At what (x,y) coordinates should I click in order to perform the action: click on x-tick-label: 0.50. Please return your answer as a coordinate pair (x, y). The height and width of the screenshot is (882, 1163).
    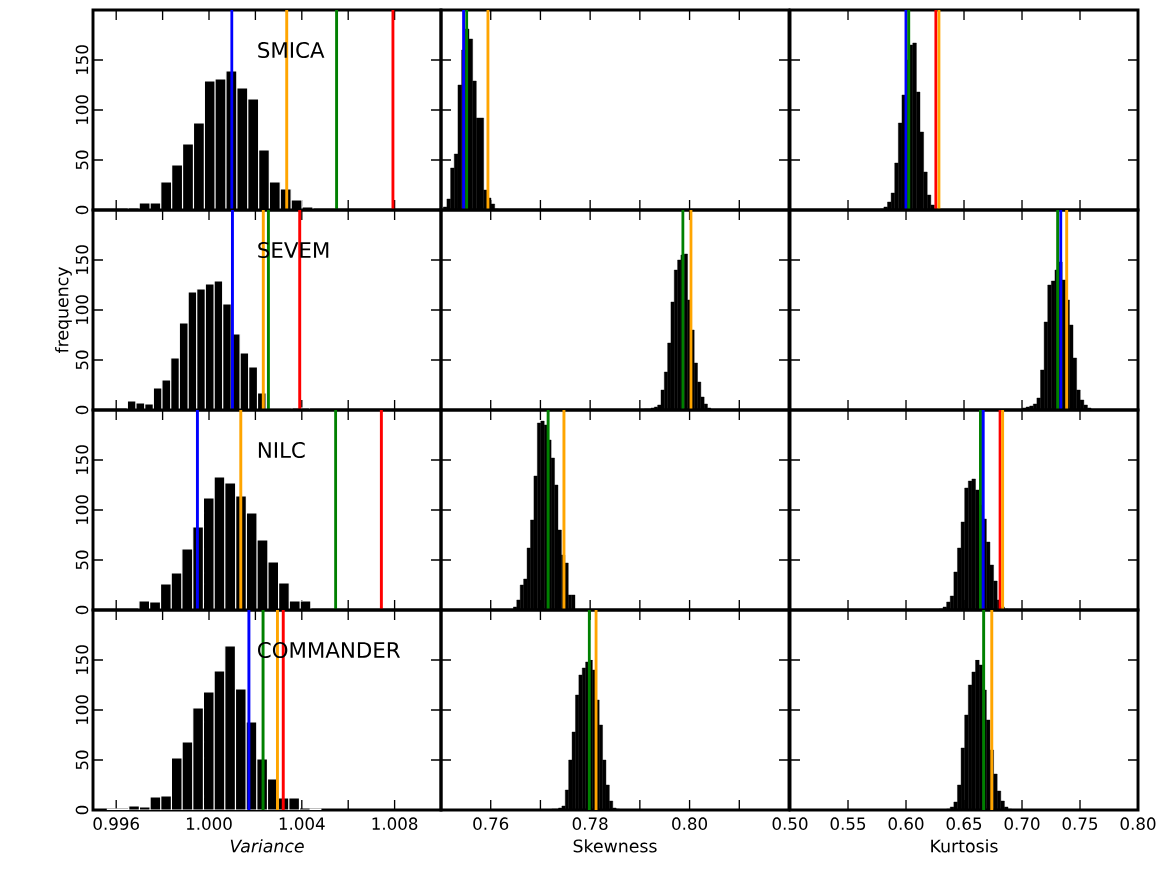
    Looking at the image, I should click on (790, 823).